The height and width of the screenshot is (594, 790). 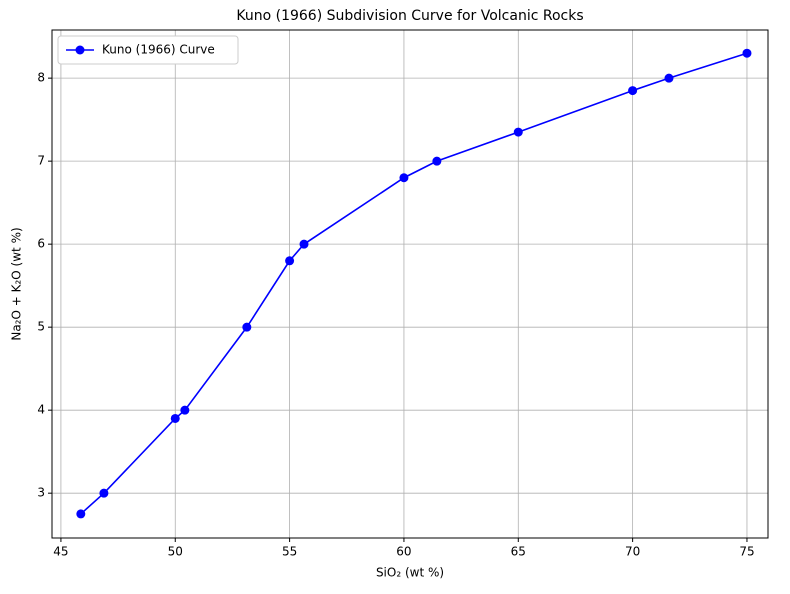 What do you see at coordinates (632, 552) in the screenshot?
I see `x-tick-label: 70` at bounding box center [632, 552].